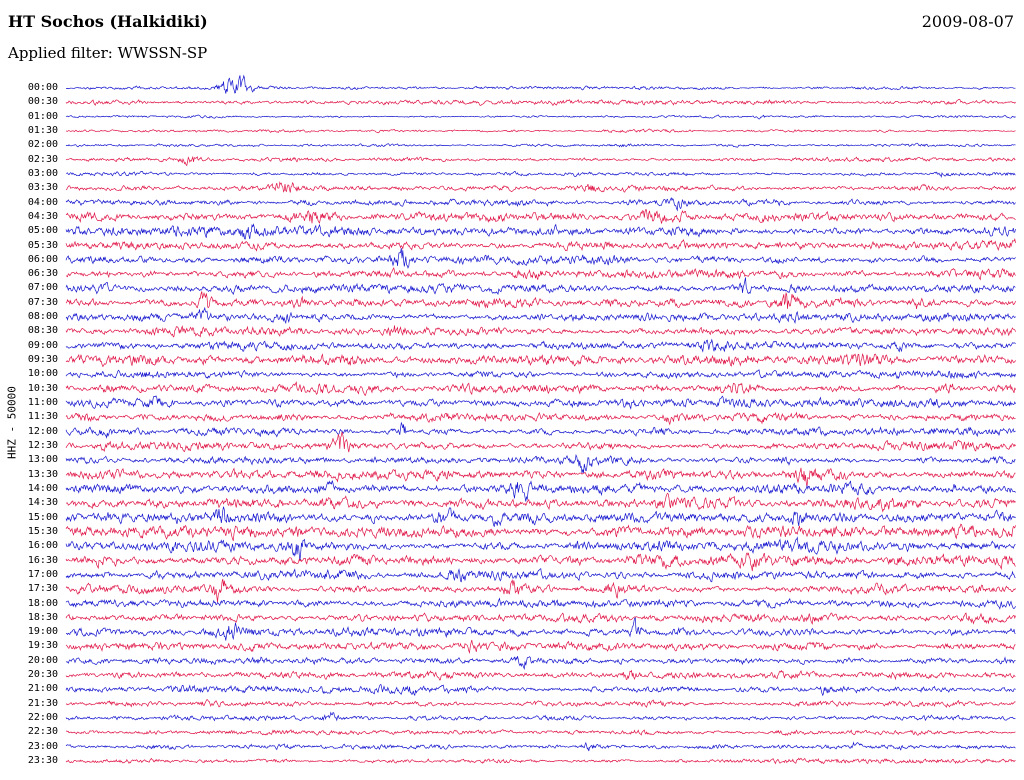 This screenshot has height=780, width=1024. What do you see at coordinates (42, 531) in the screenshot?
I see `trace-time-label: 15:30` at bounding box center [42, 531].